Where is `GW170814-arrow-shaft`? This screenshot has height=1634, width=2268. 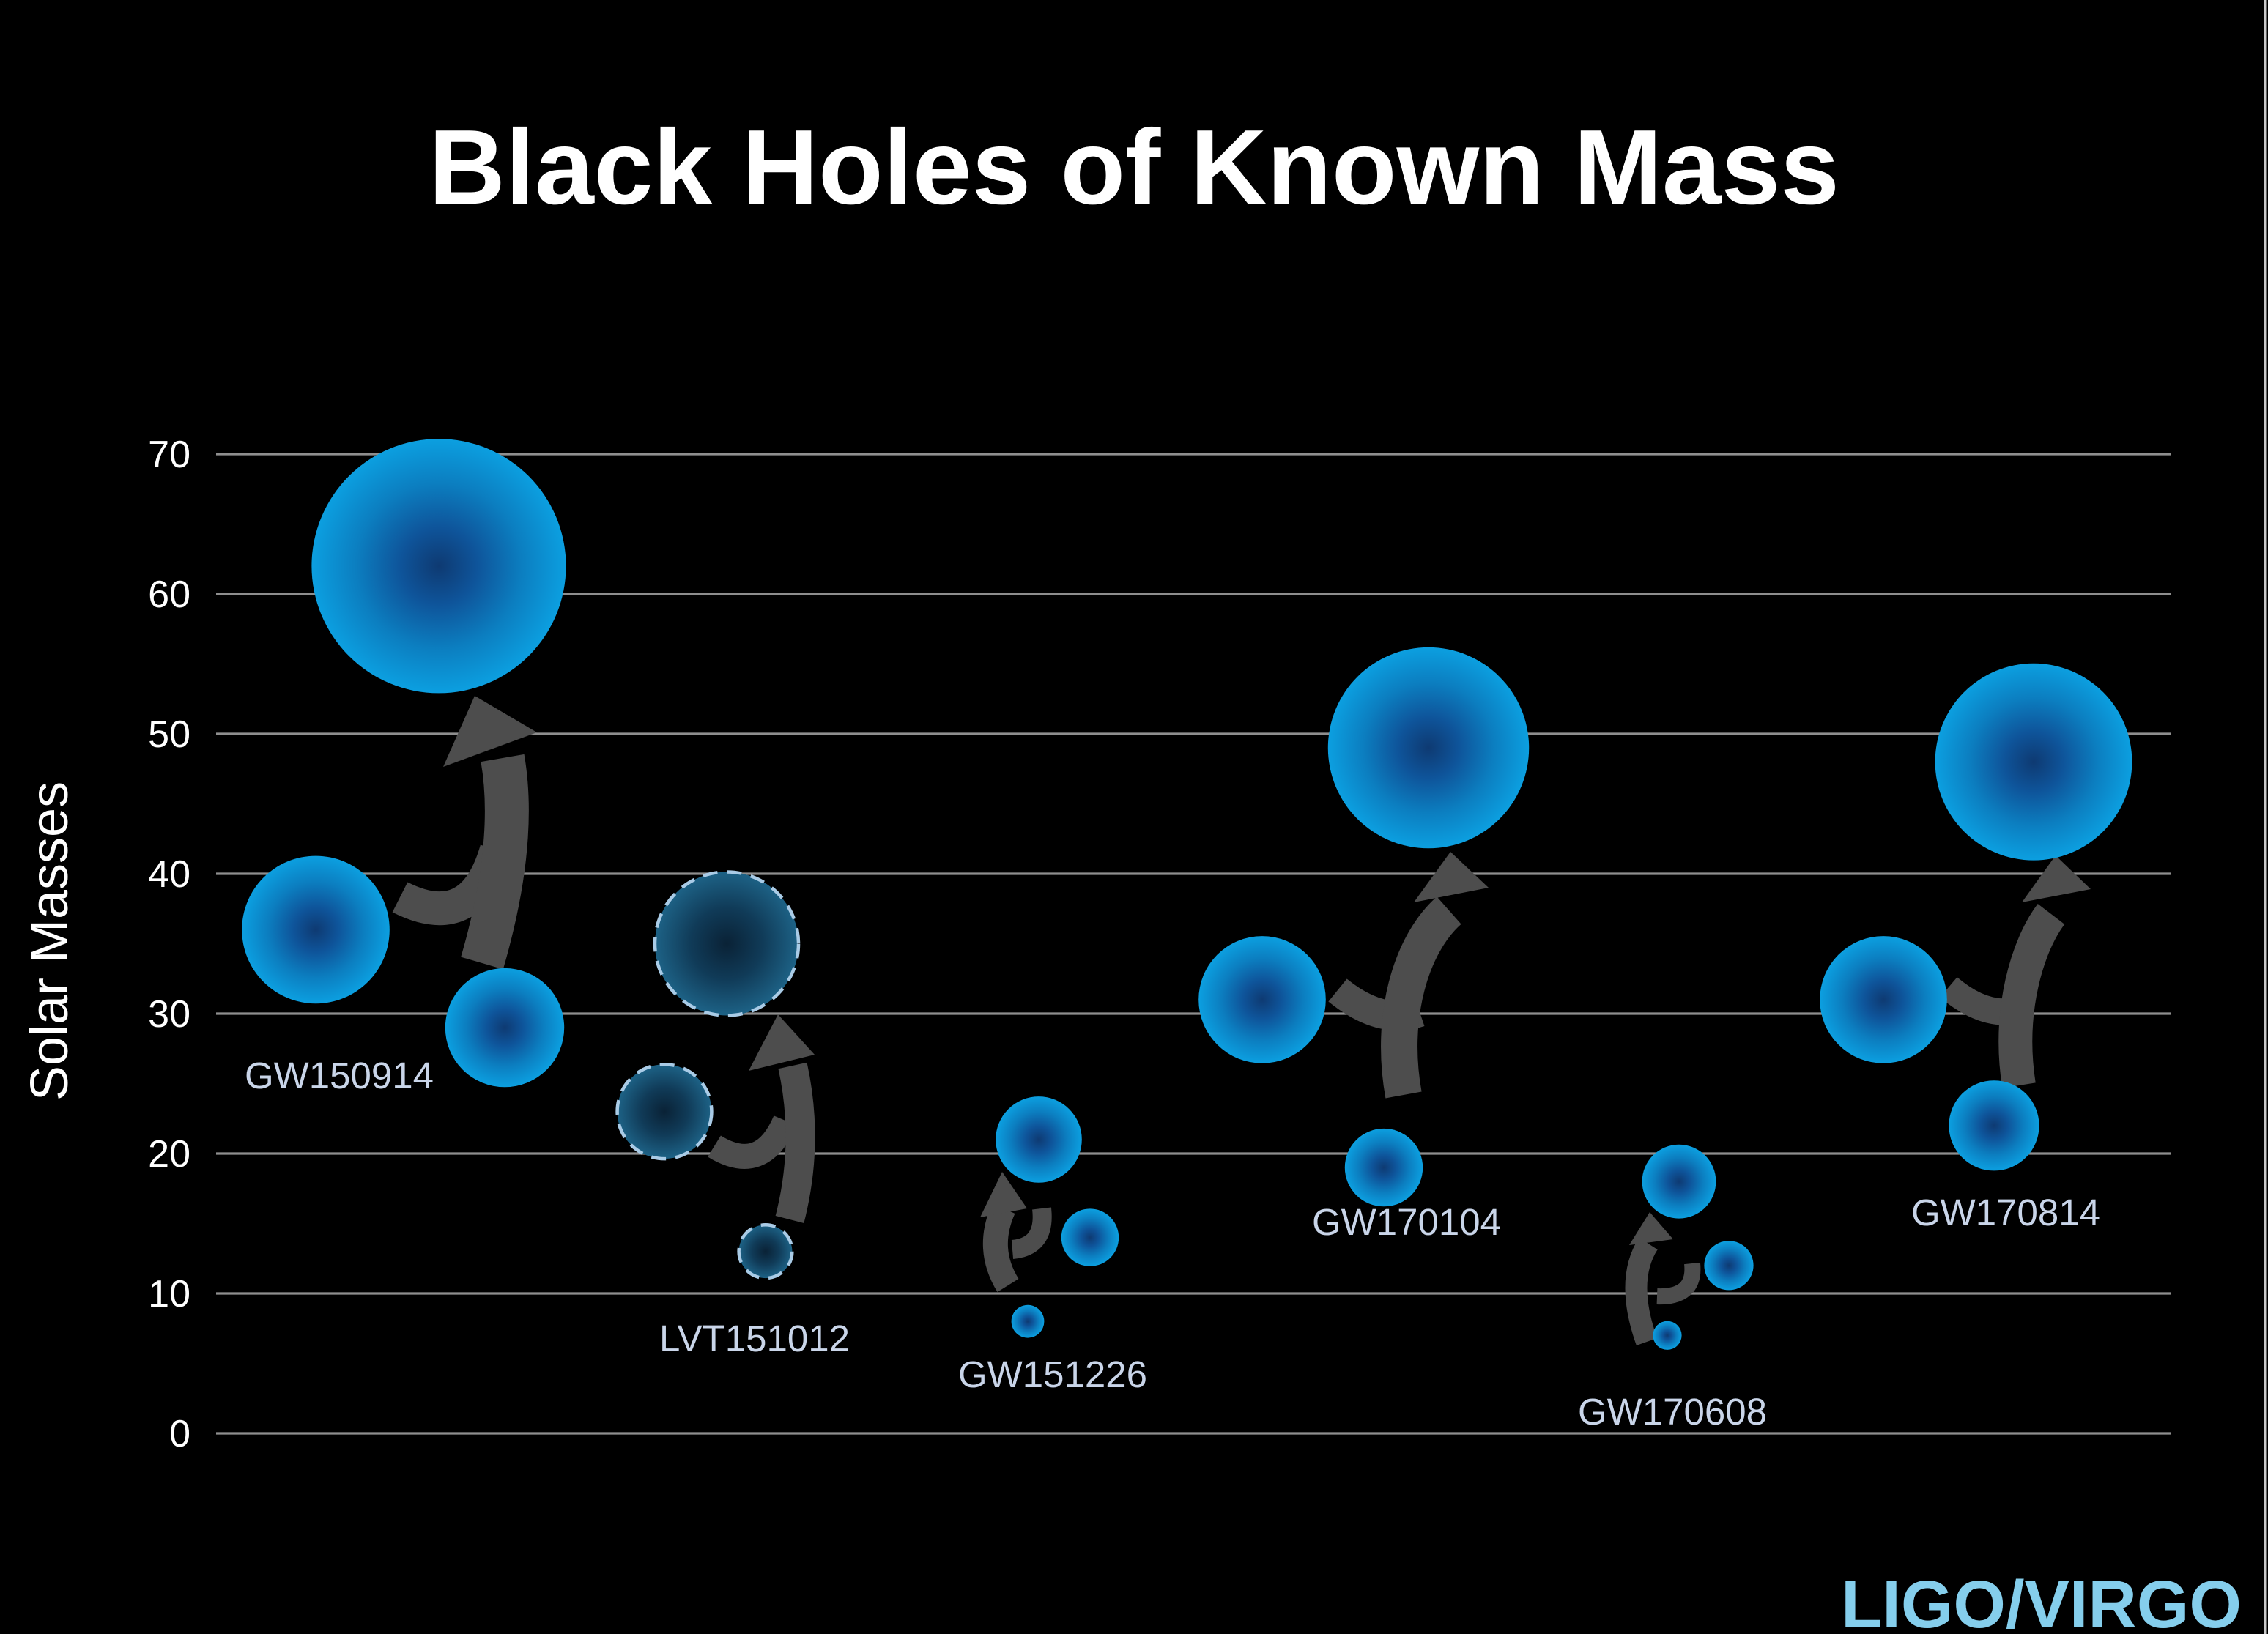 GW170814-arrow-shaft is located at coordinates (2031, 996).